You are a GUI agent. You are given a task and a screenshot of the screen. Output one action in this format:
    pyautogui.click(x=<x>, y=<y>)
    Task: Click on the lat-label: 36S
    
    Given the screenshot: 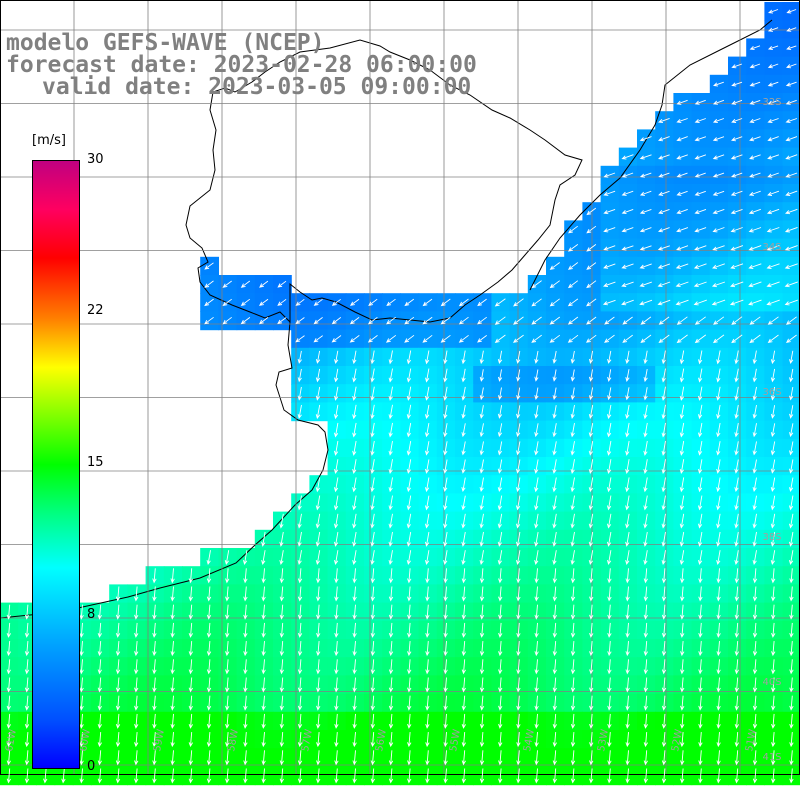 What is the action you would take?
    pyautogui.click(x=771, y=392)
    